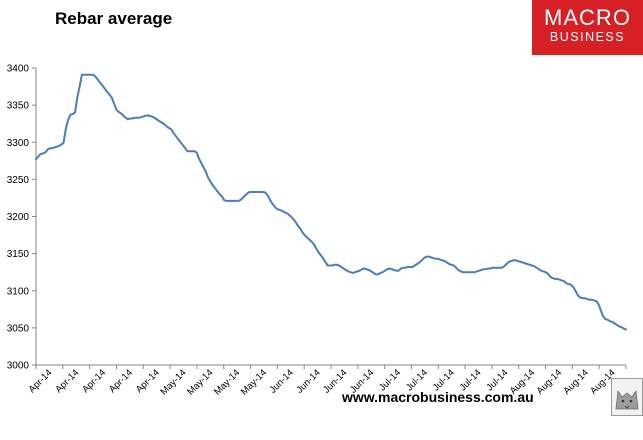 The height and width of the screenshot is (440, 643). Describe the element at coordinates (627, 397) in the screenshot. I see `wolf-mascot-icon` at that location.